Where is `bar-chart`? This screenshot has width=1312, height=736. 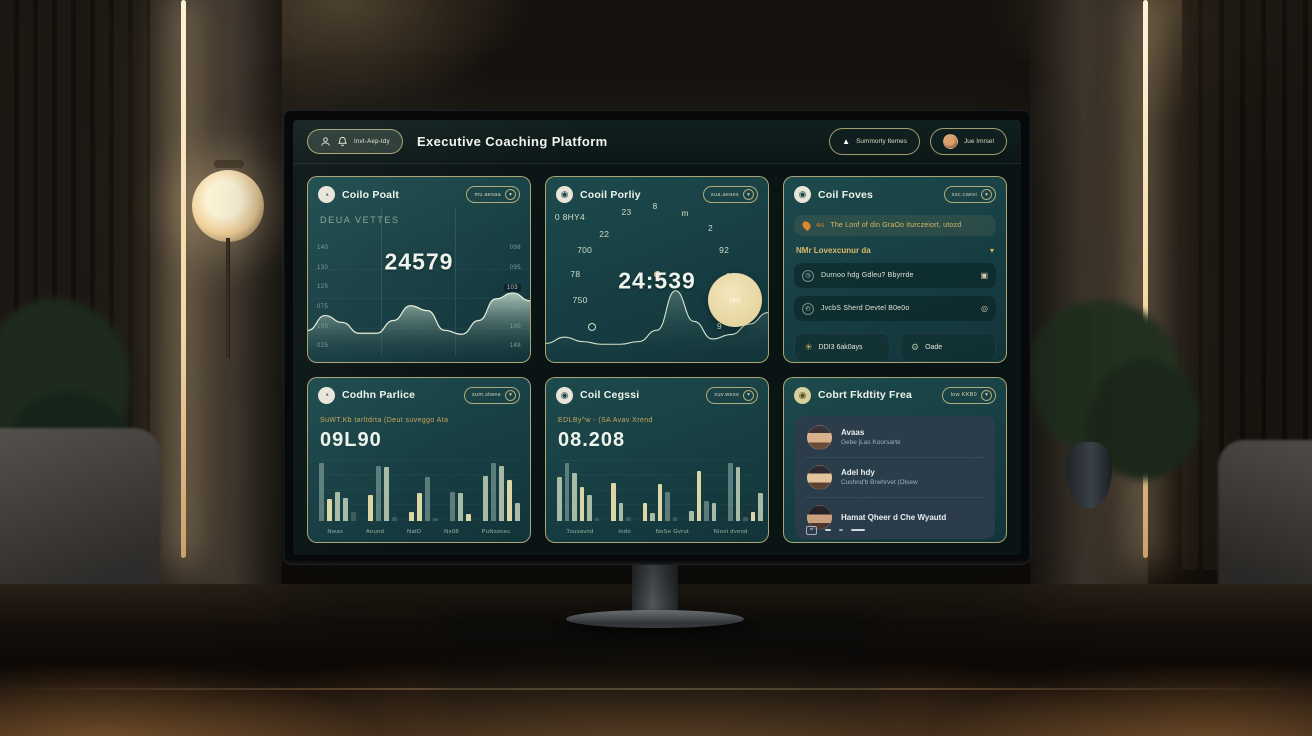
bar-chart is located at coordinates (419, 490).